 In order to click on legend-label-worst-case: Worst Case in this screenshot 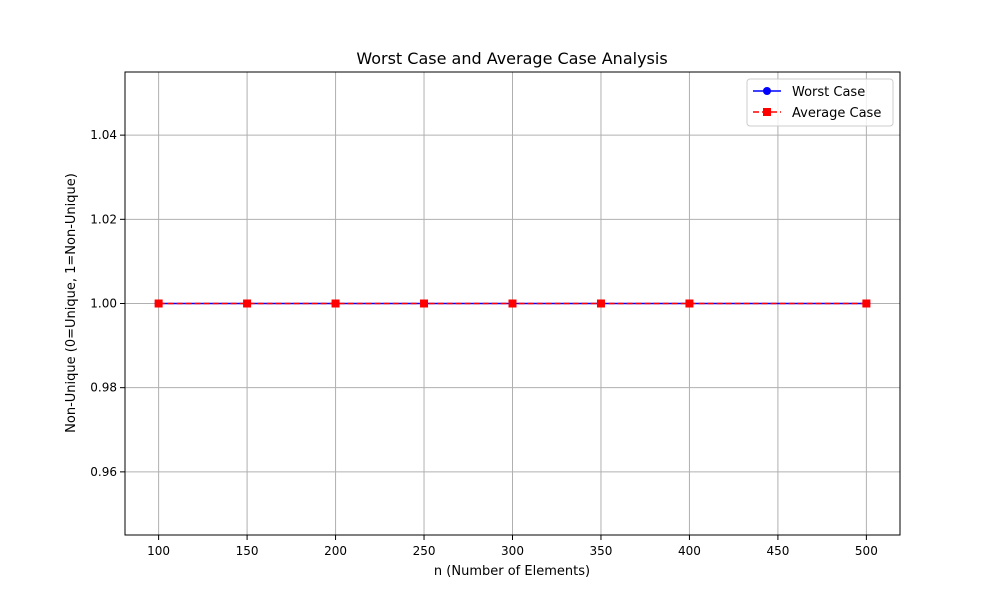, I will do `click(828, 92)`.